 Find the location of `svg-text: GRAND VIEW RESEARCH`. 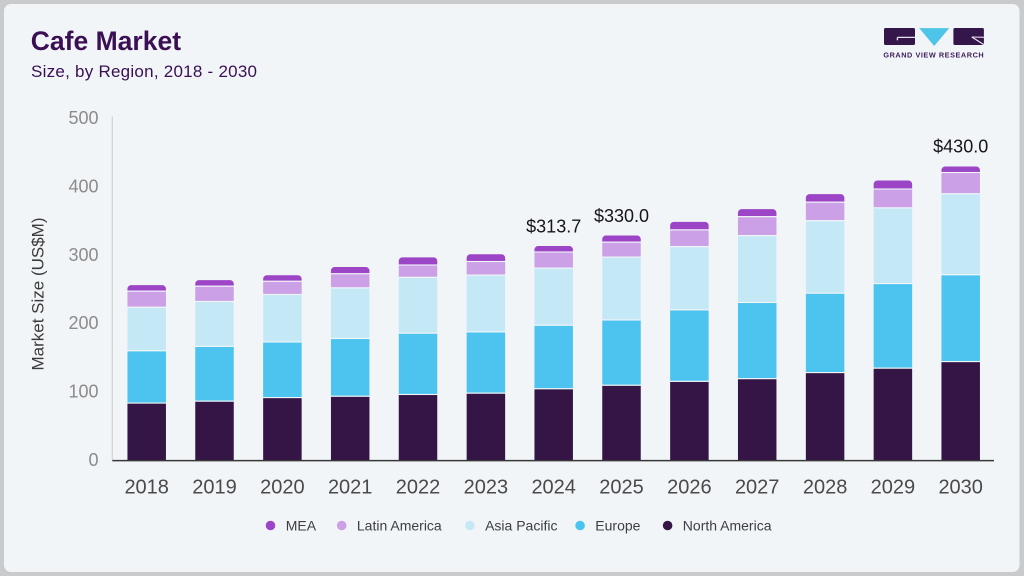

svg-text: GRAND VIEW RESEARCH is located at coordinates (933, 55).